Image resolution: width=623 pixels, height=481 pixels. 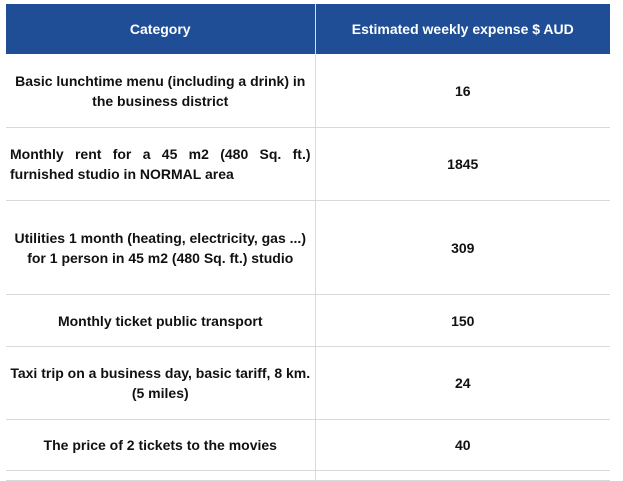 What do you see at coordinates (462, 247) in the screenshot?
I see `expense-cell: 309` at bounding box center [462, 247].